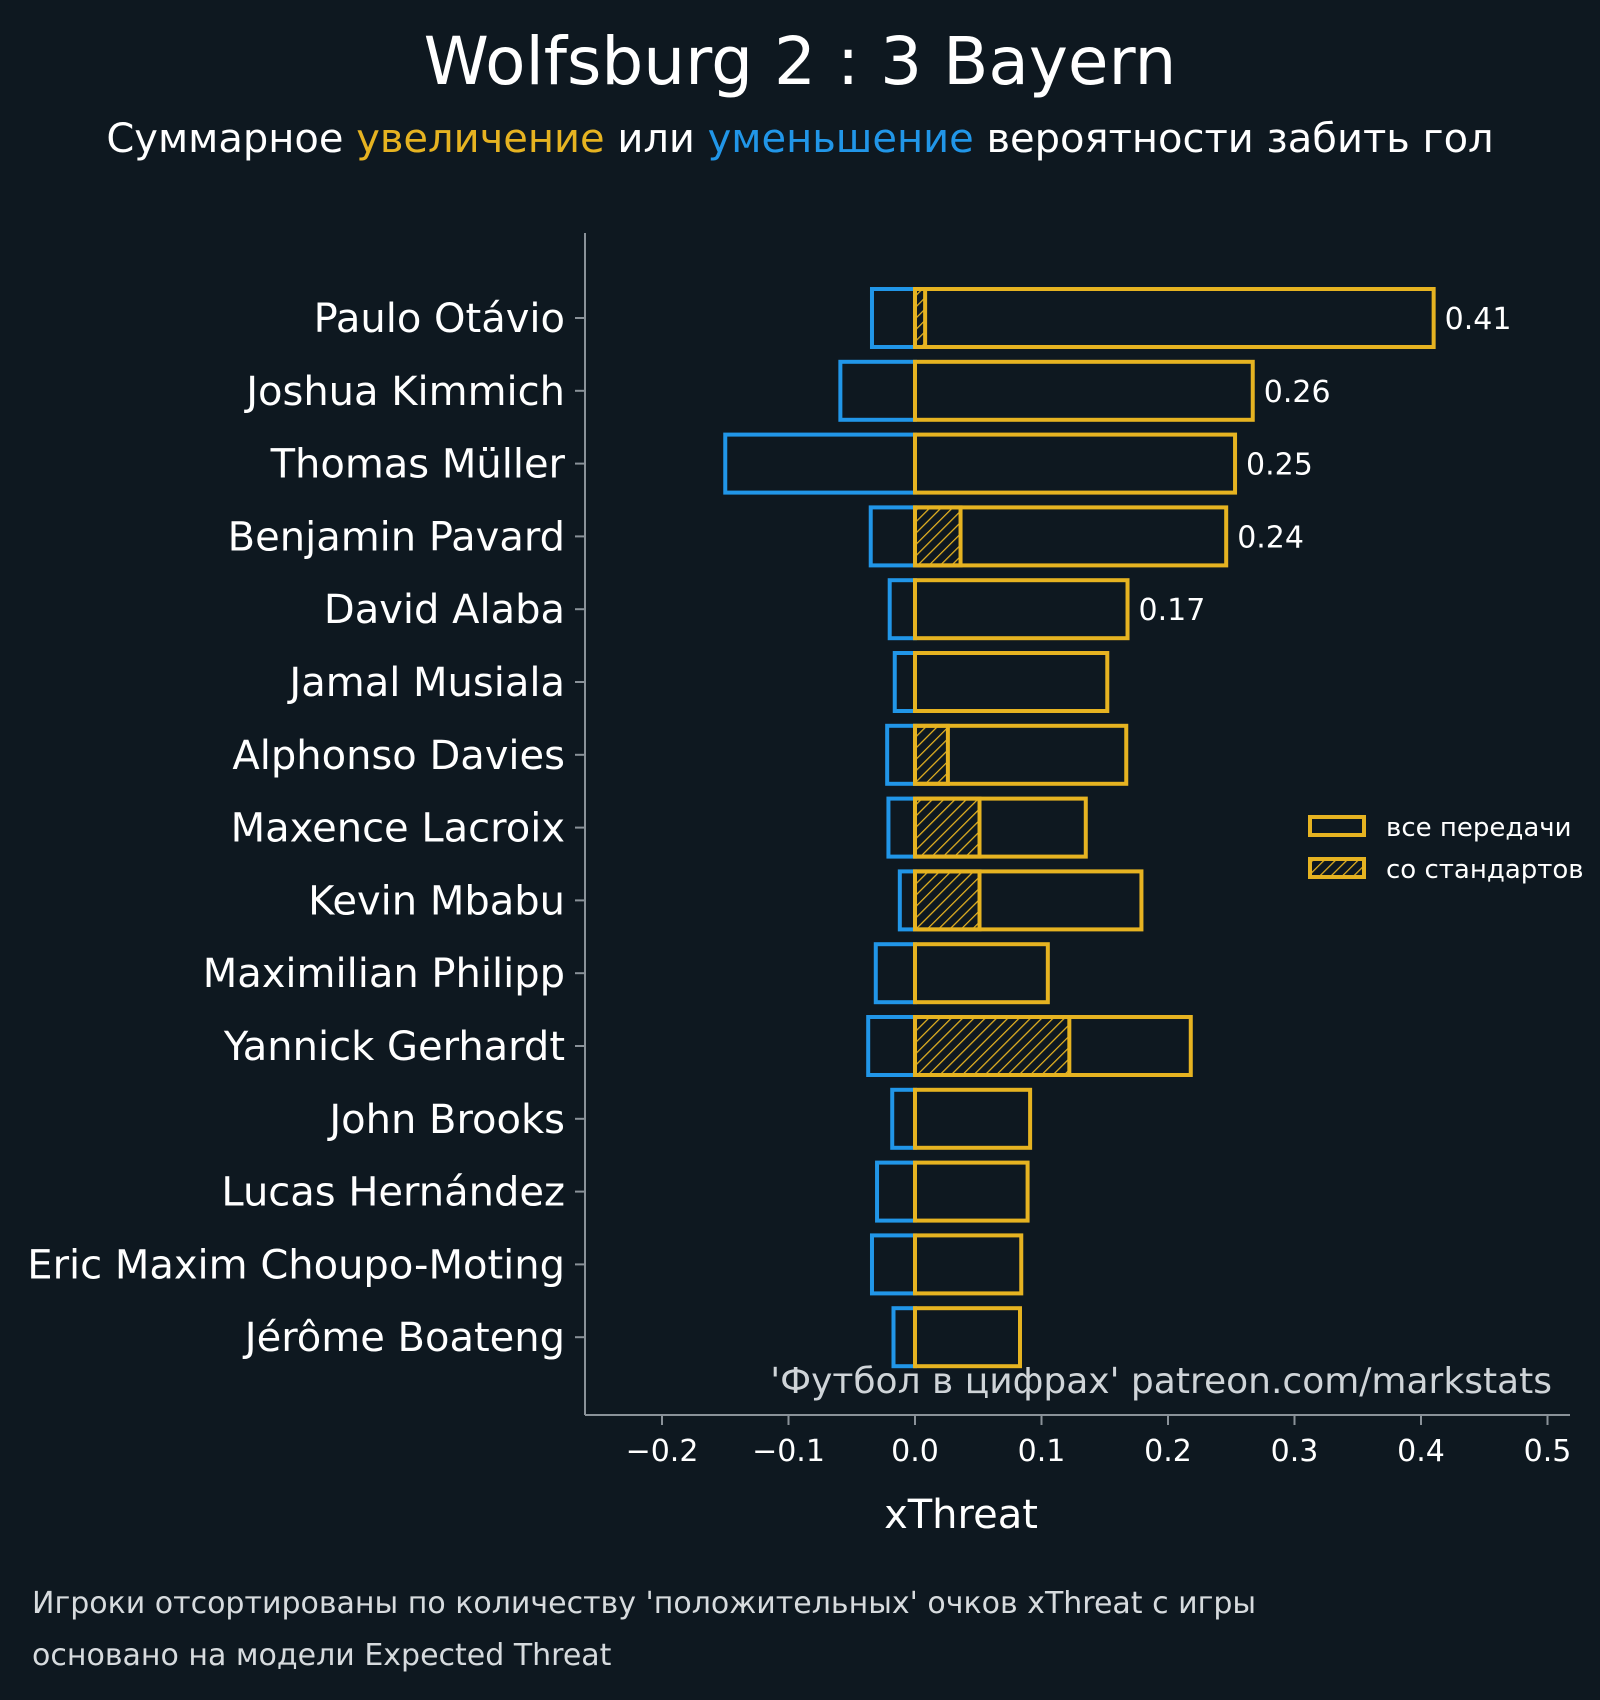  Describe the element at coordinates (1168, 1451) in the screenshot. I see `x-tick-label: 0.2` at that location.